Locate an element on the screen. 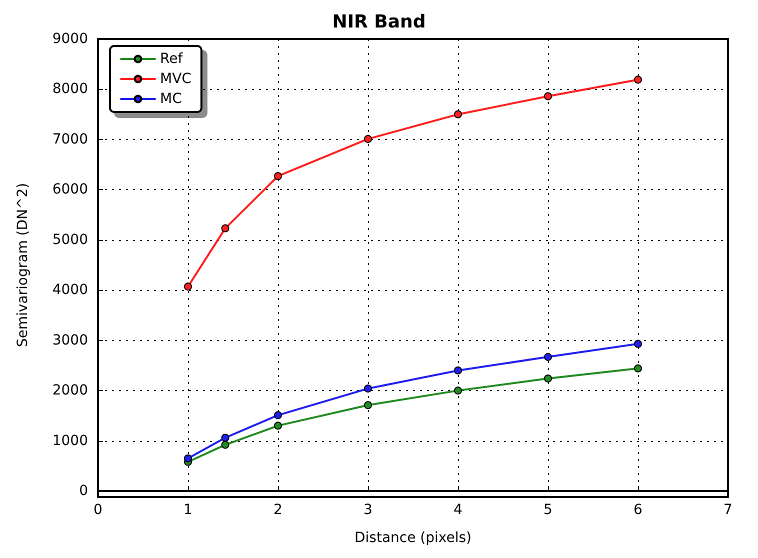 Image resolution: width=758 pixels, height=558 pixels. y-axis-title: Semivariogram (DN^2) is located at coordinates (23, 265).